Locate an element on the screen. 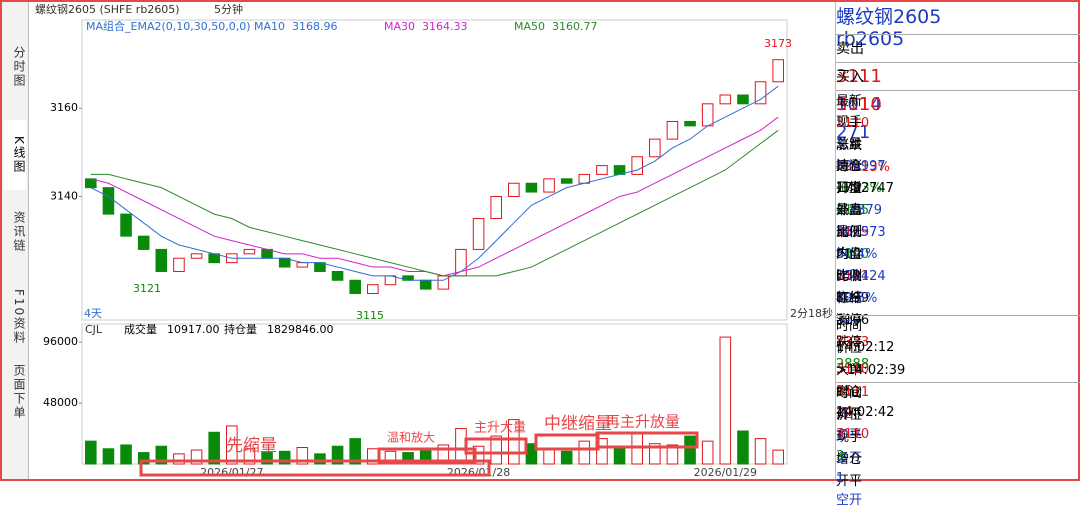  period: 5分钟 is located at coordinates (228, 9).